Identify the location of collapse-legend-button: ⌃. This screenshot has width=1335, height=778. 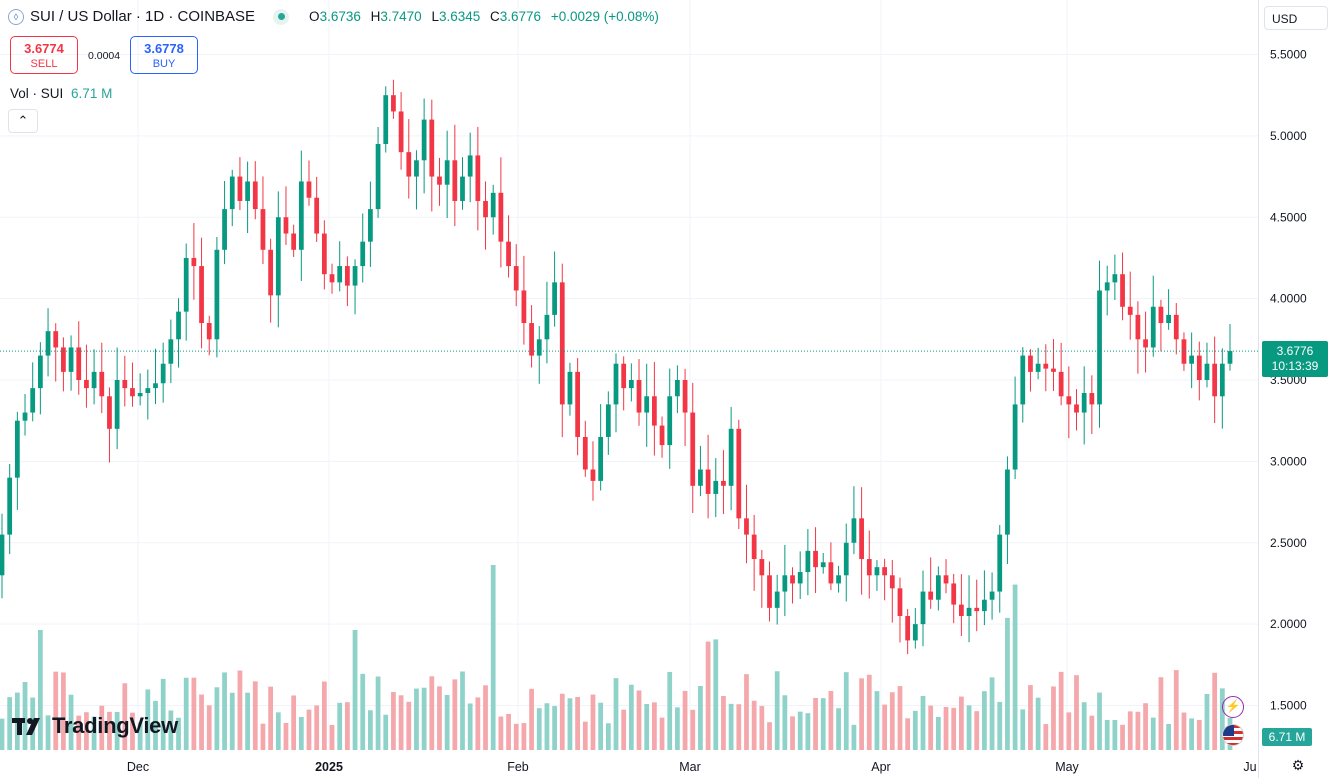
(23, 121).